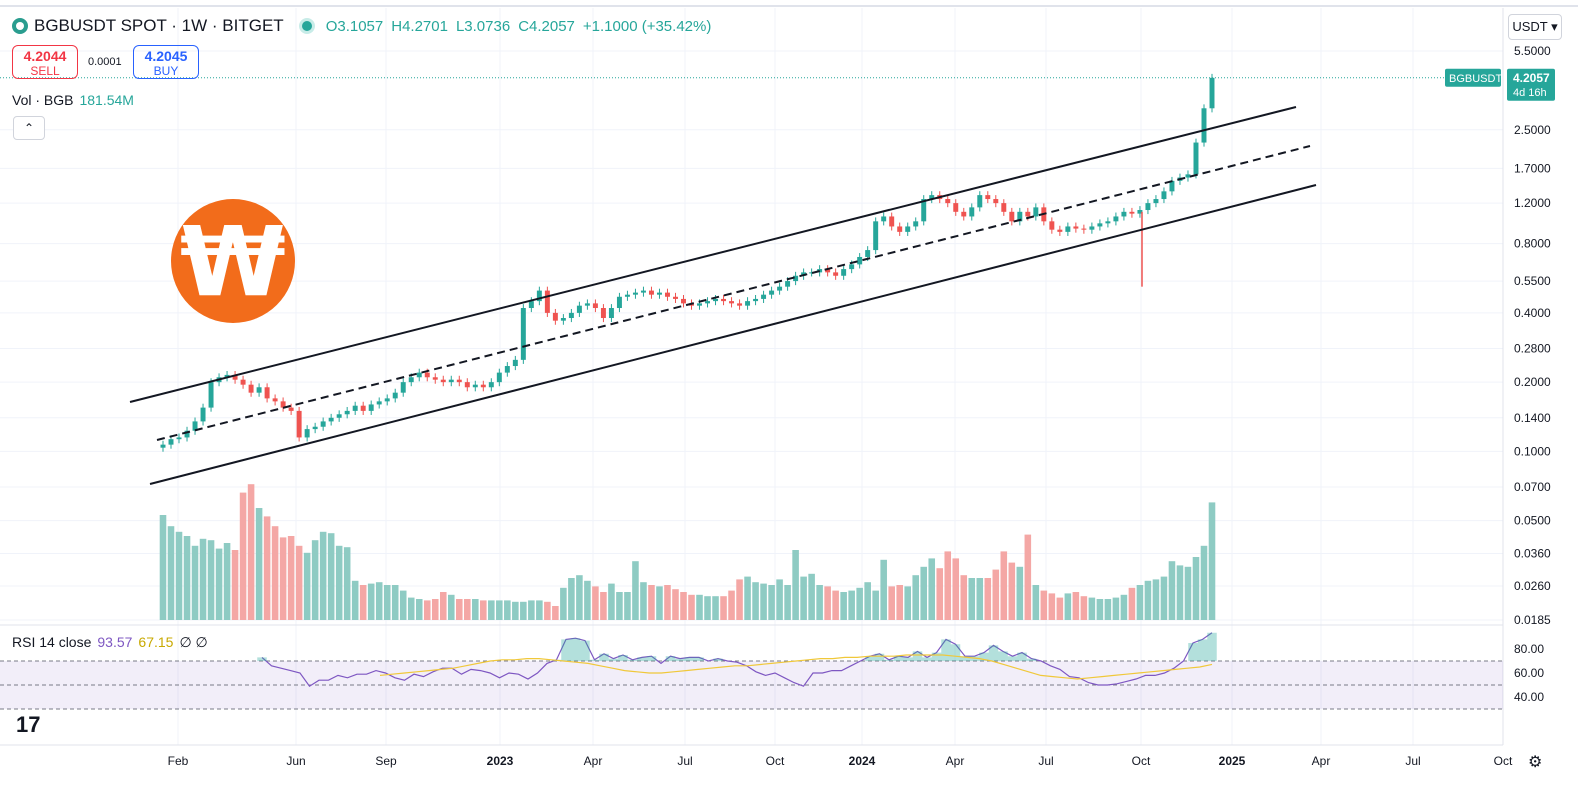  What do you see at coordinates (1532, 281) in the screenshot?
I see `price-tick-label: 0.5500` at bounding box center [1532, 281].